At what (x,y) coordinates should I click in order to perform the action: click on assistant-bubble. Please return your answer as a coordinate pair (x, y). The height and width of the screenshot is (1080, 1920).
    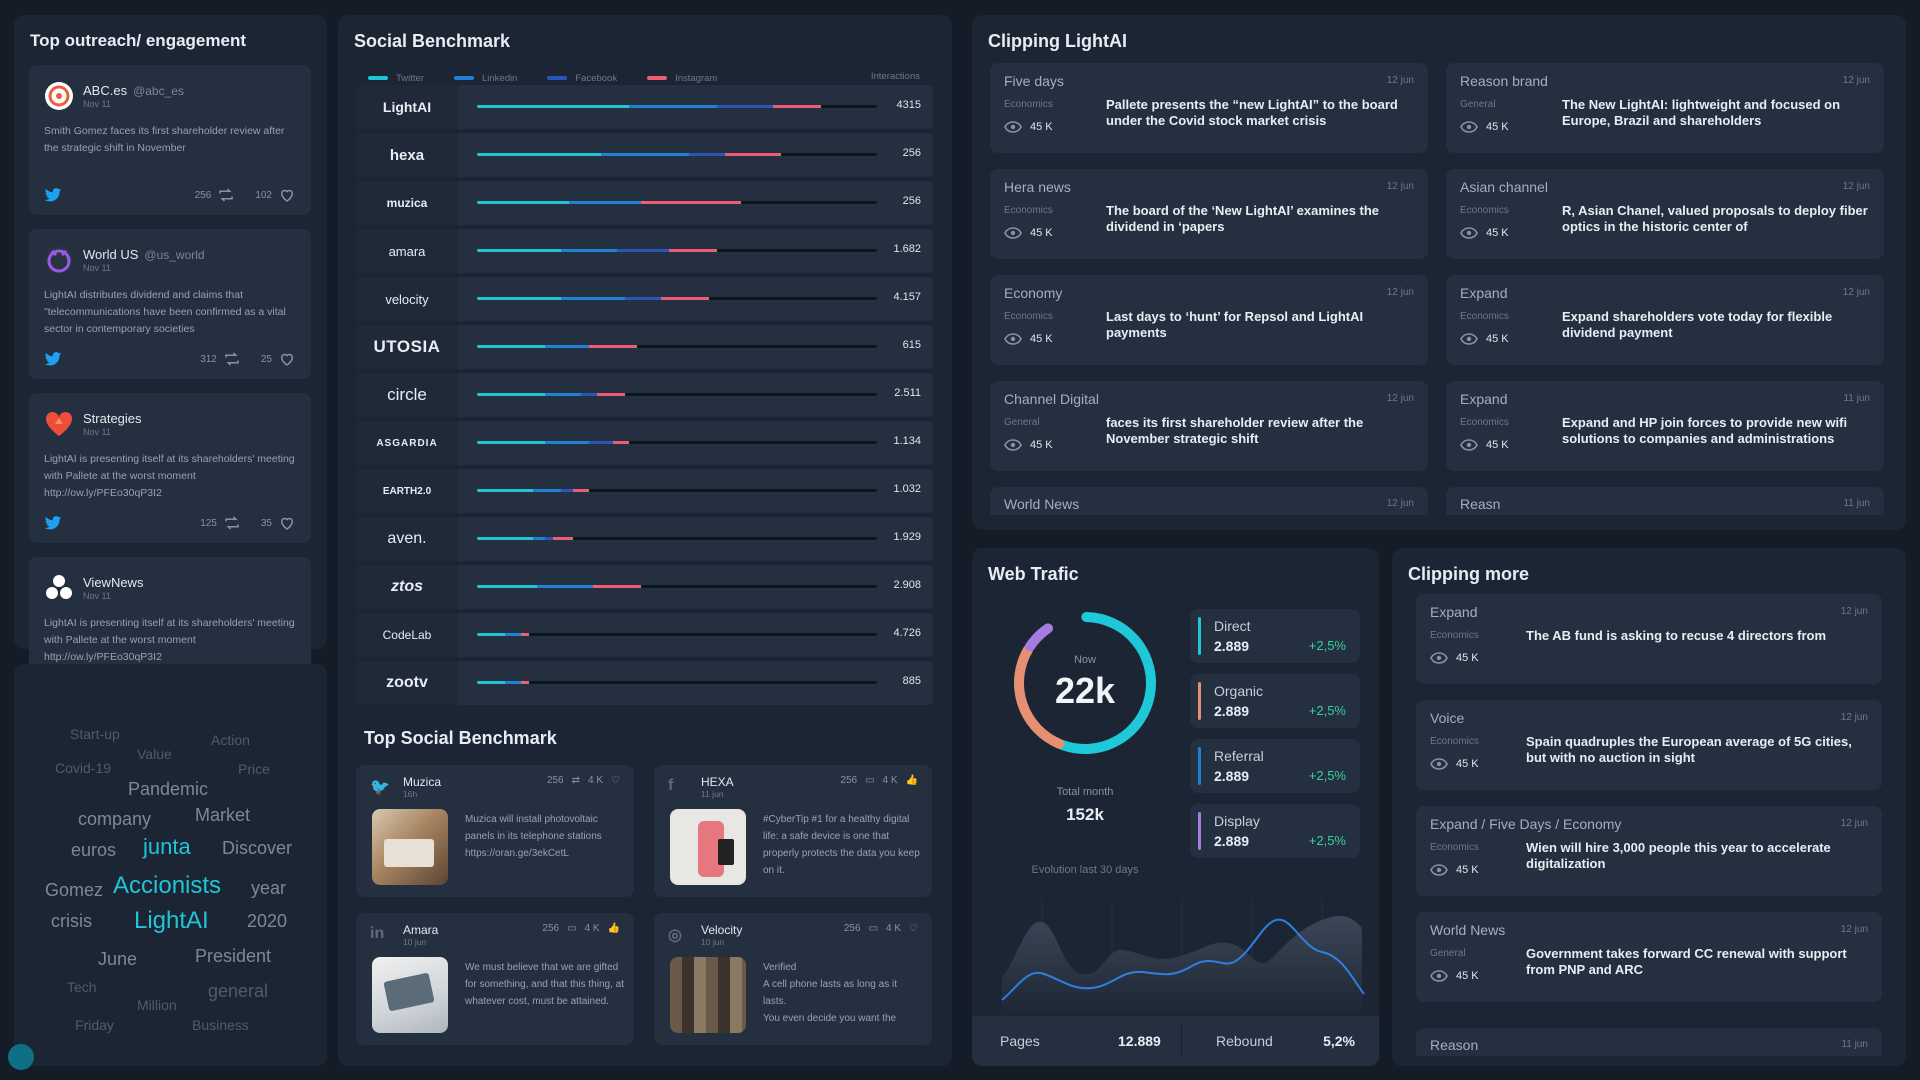
    Looking at the image, I should click on (21, 1057).